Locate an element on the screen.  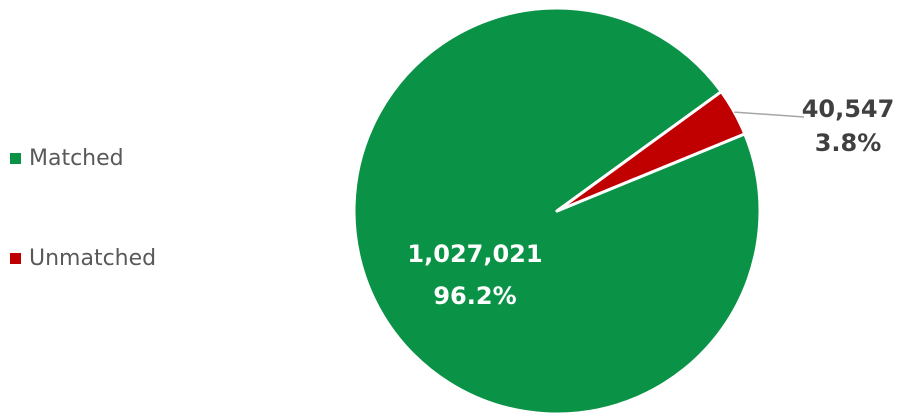
legend-item-matched: Matched is located at coordinates (83, 158).